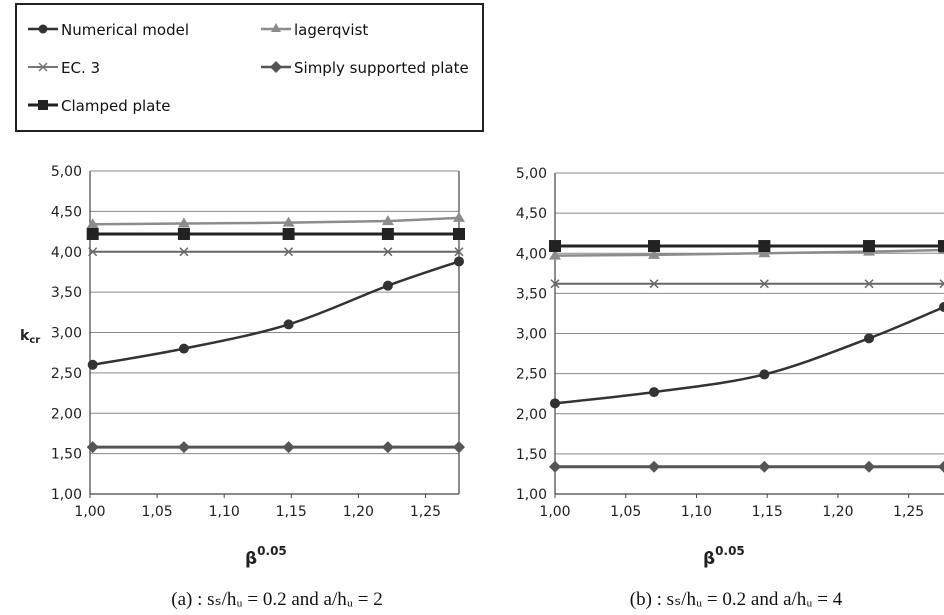 This screenshot has width=944, height=615. I want to click on y-tick-label: 5,00, so click(66, 172).